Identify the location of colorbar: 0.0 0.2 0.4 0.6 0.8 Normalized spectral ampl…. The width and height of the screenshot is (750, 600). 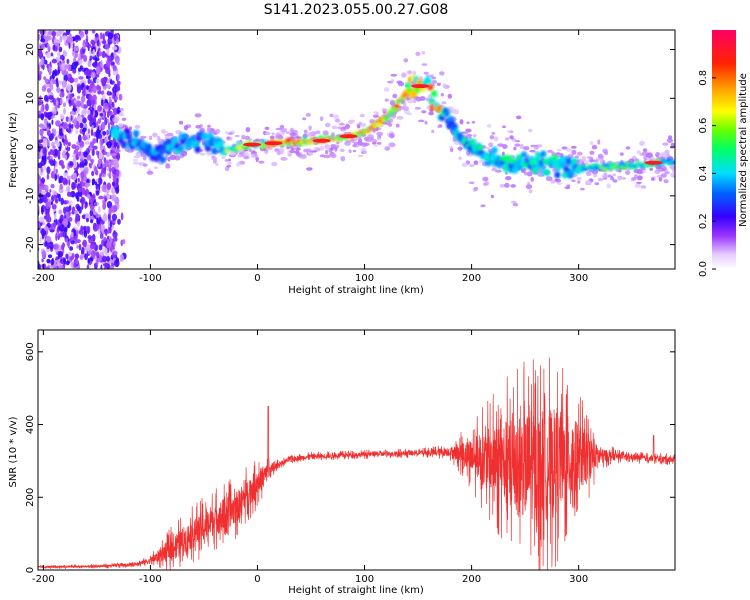
(723, 153).